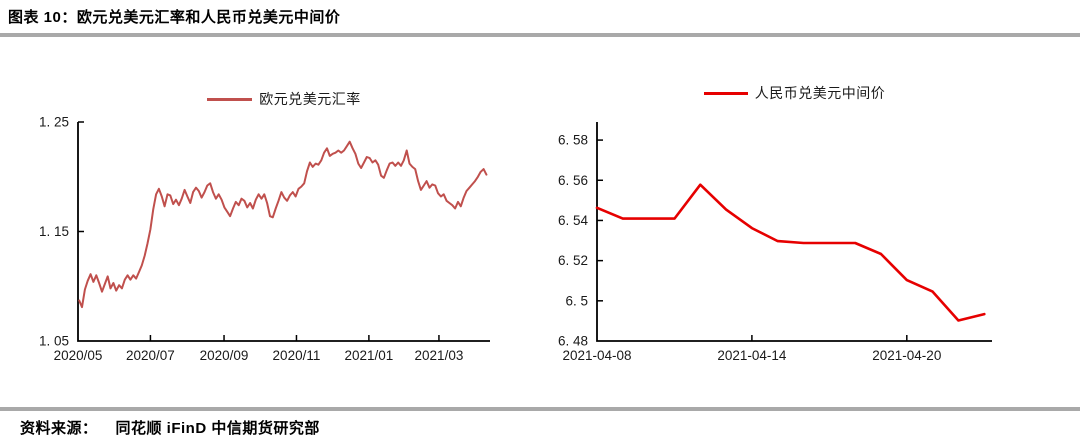 The height and width of the screenshot is (447, 1080). I want to click on top-divider-rule, so click(540, 35).